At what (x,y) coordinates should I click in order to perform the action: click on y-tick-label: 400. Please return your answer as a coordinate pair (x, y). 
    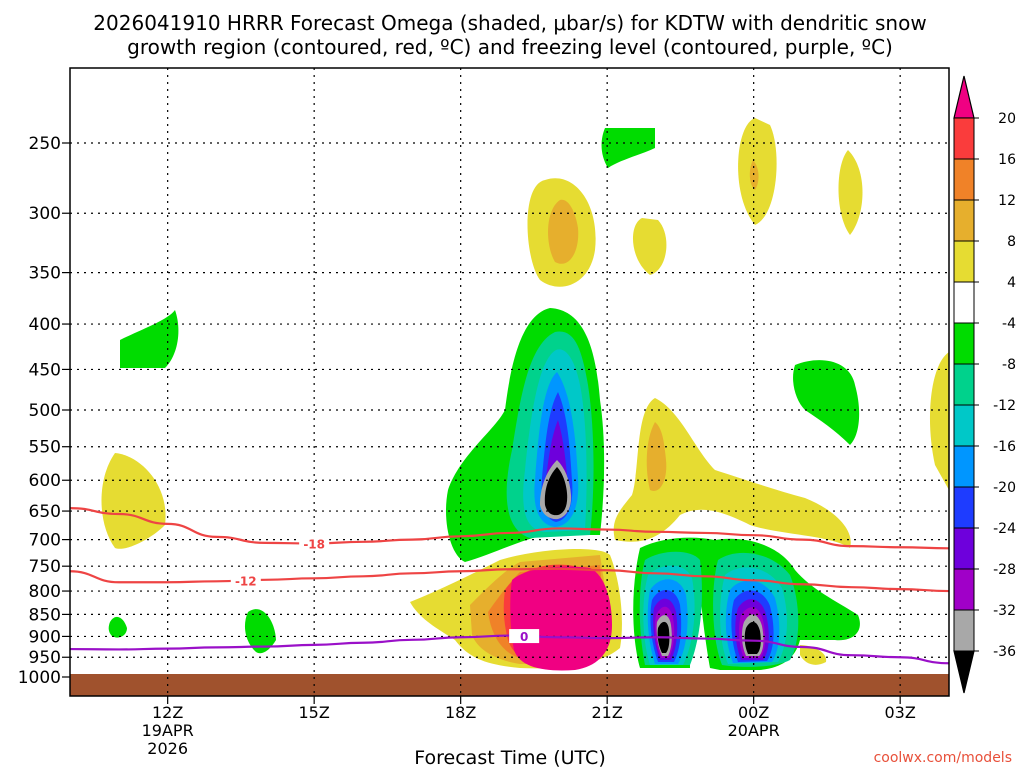
    Looking at the image, I should click on (45, 325).